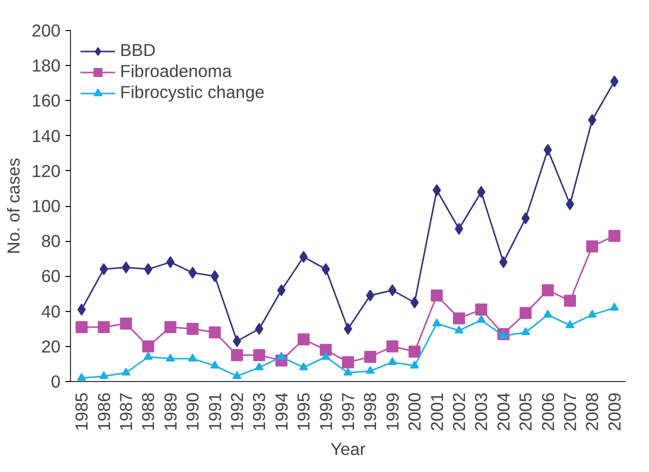  I want to click on x-tick-label: 1986, so click(104, 412).